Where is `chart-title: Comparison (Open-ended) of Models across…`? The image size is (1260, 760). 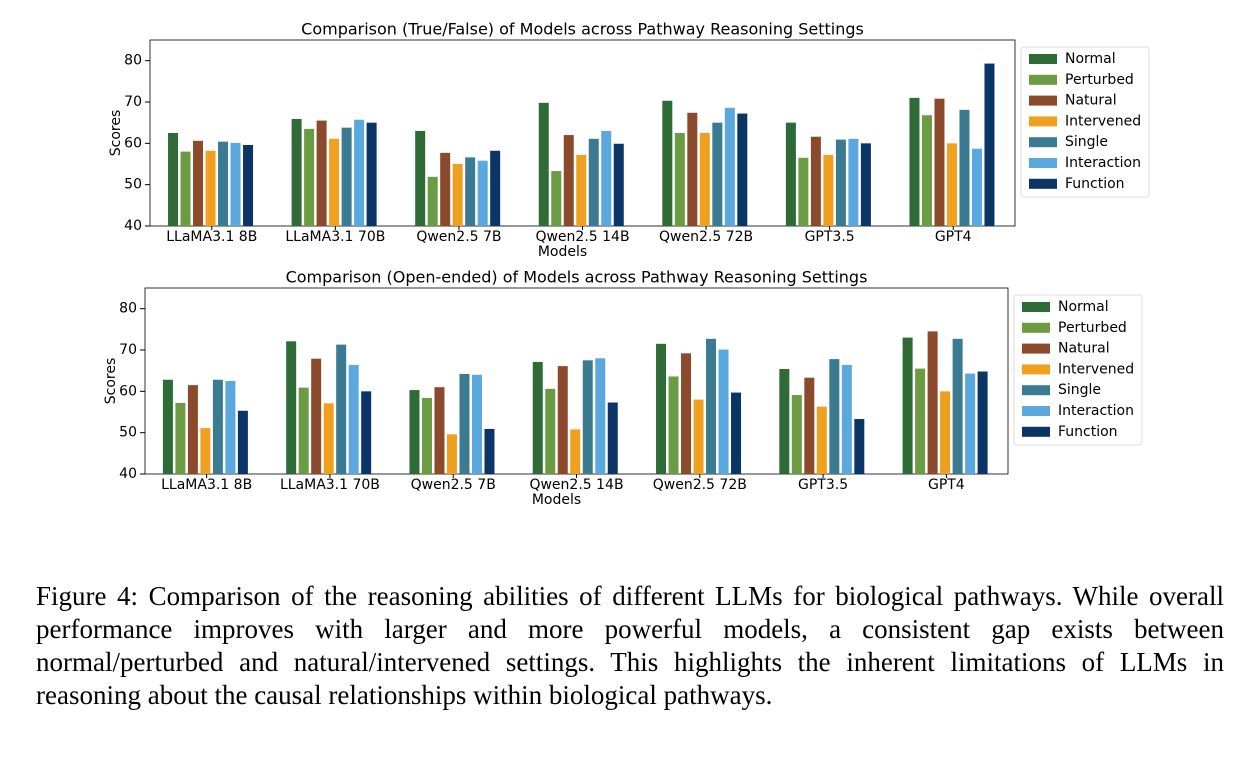
chart-title: Comparison (Open-ended) of Models across… is located at coordinates (577, 277).